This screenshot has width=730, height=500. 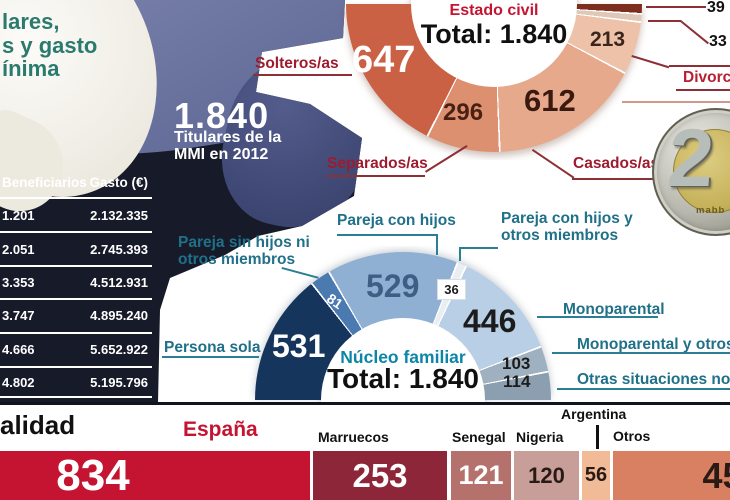 What do you see at coordinates (119, 215) in the screenshot?
I see `table-cell: 2.132.335` at bounding box center [119, 215].